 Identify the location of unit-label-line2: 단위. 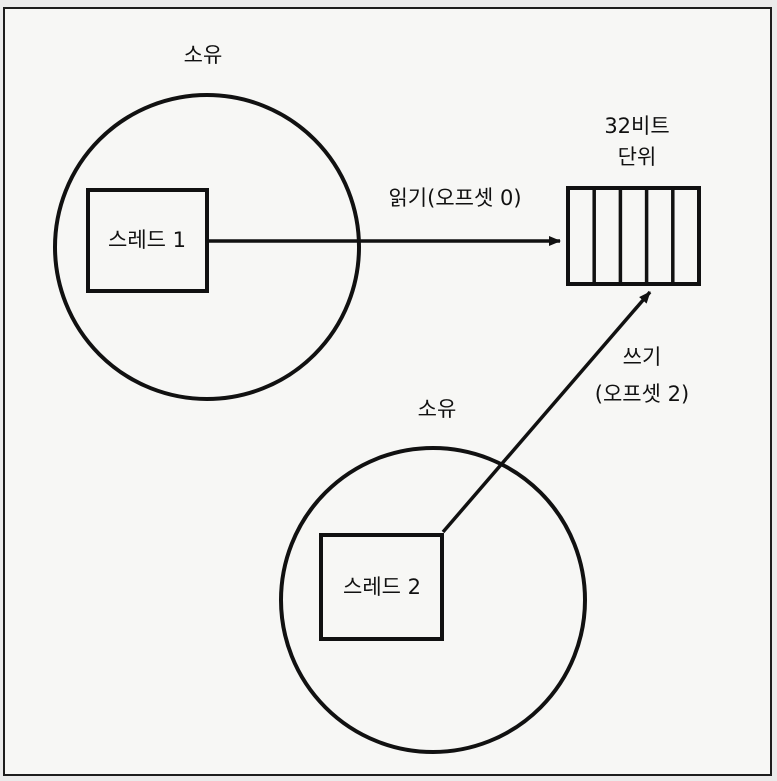
(637, 157).